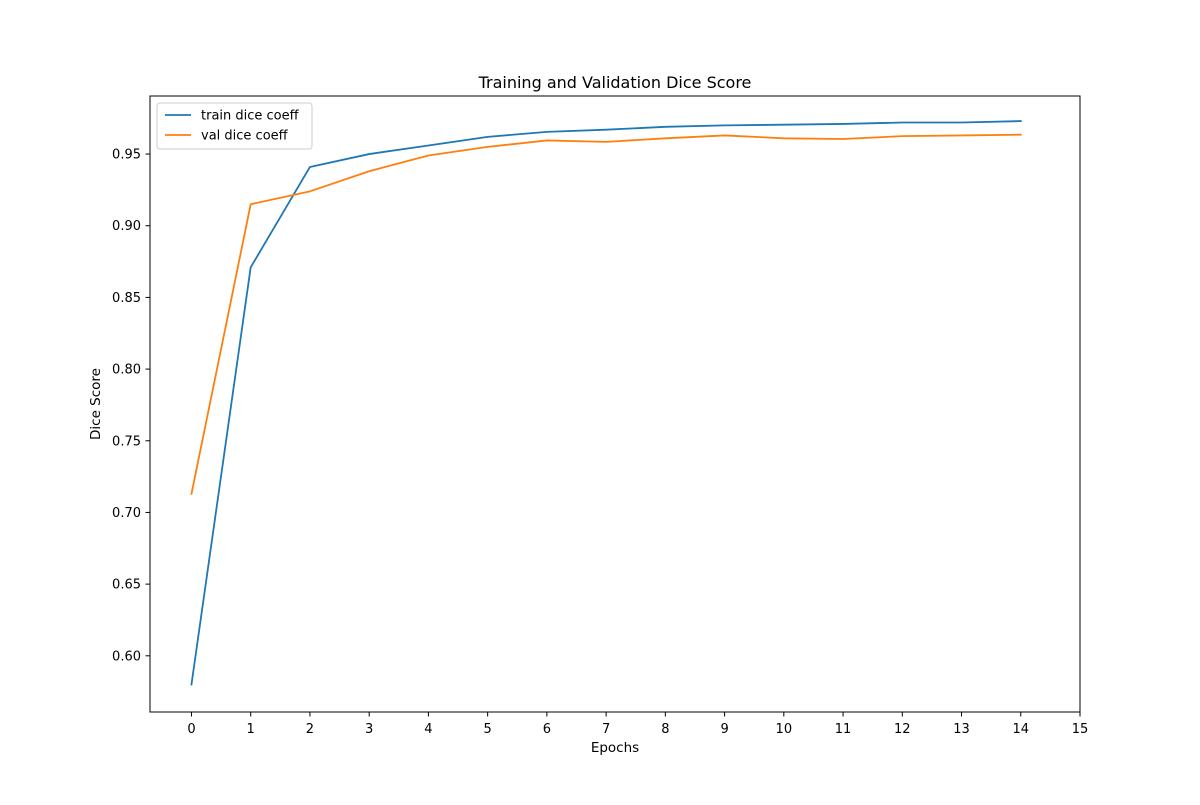 The image size is (1200, 805). I want to click on y-tick-label: 0.90, so click(126, 226).